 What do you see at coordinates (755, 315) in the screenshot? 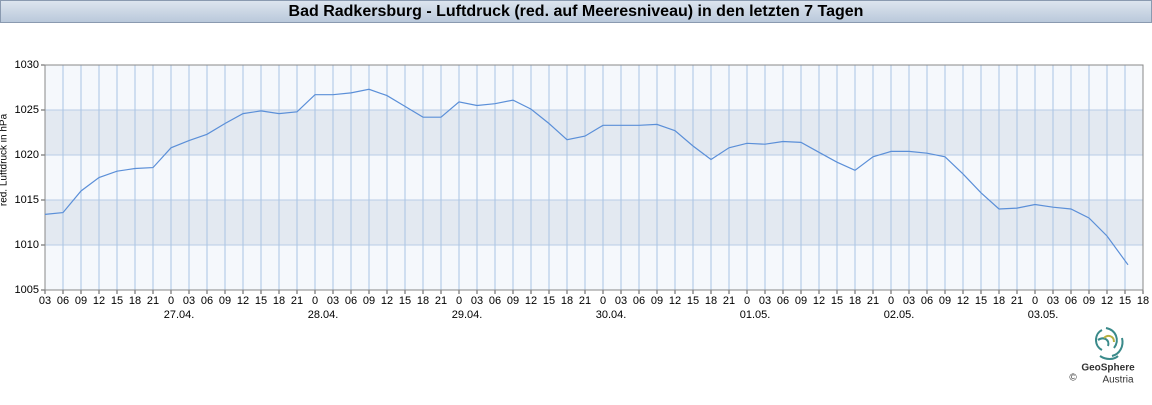
I see `date-label: 01.05.` at bounding box center [755, 315].